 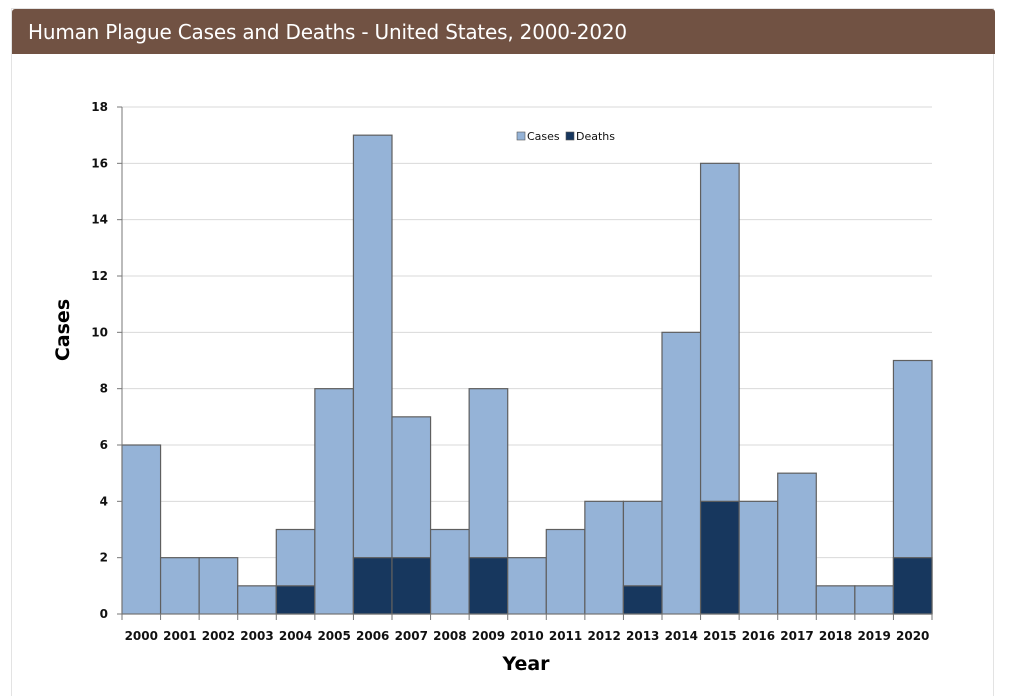 I want to click on bar-deaths-2020, so click(x=912, y=586).